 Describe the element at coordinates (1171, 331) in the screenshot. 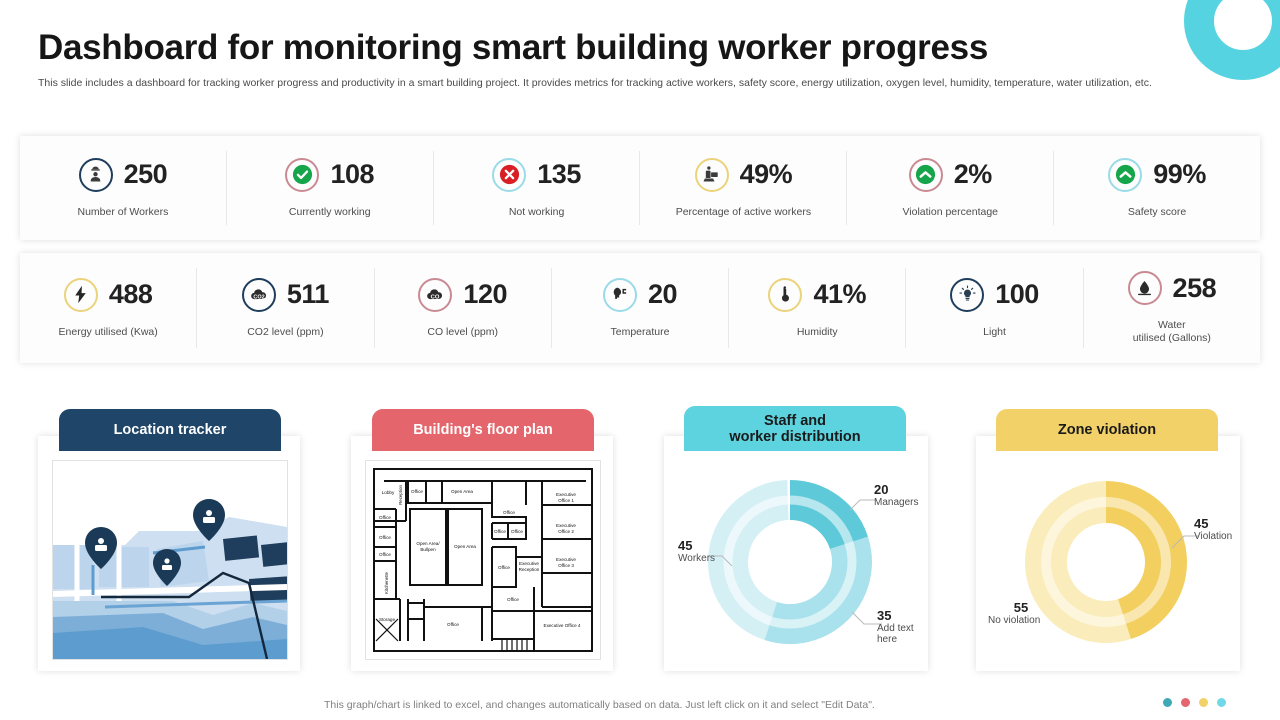

I see `kpi-label: Water utilised (Gallons)` at that location.